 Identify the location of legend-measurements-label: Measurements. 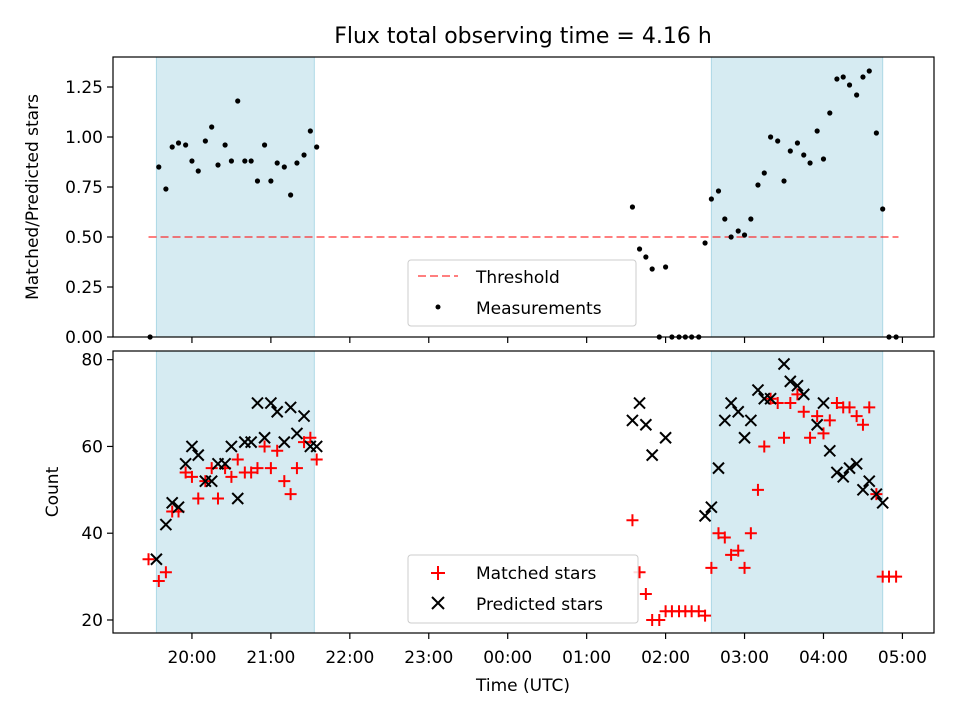
(539, 309).